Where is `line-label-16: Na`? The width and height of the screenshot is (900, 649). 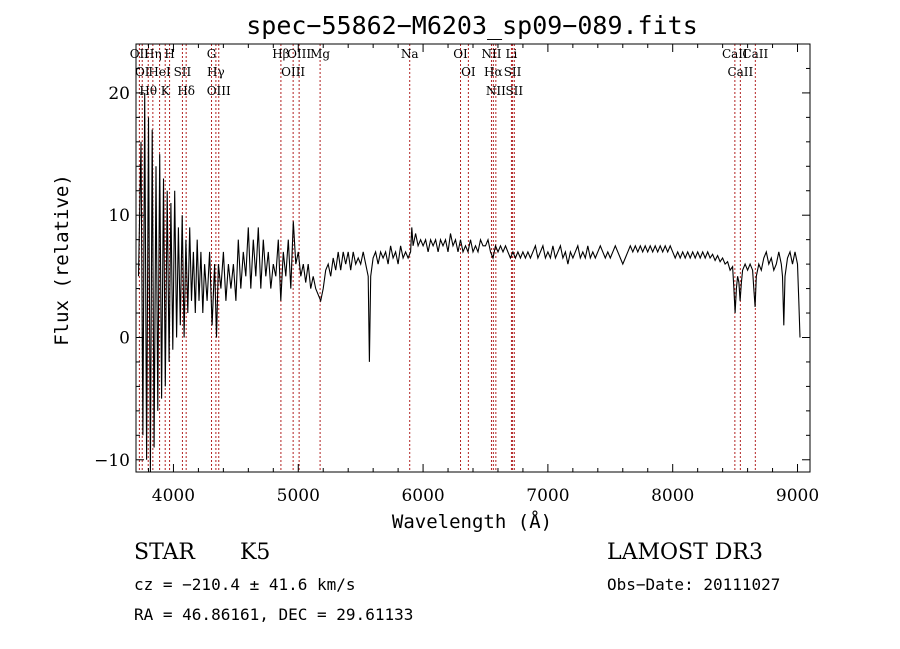
line-label-16: Na is located at coordinates (410, 54).